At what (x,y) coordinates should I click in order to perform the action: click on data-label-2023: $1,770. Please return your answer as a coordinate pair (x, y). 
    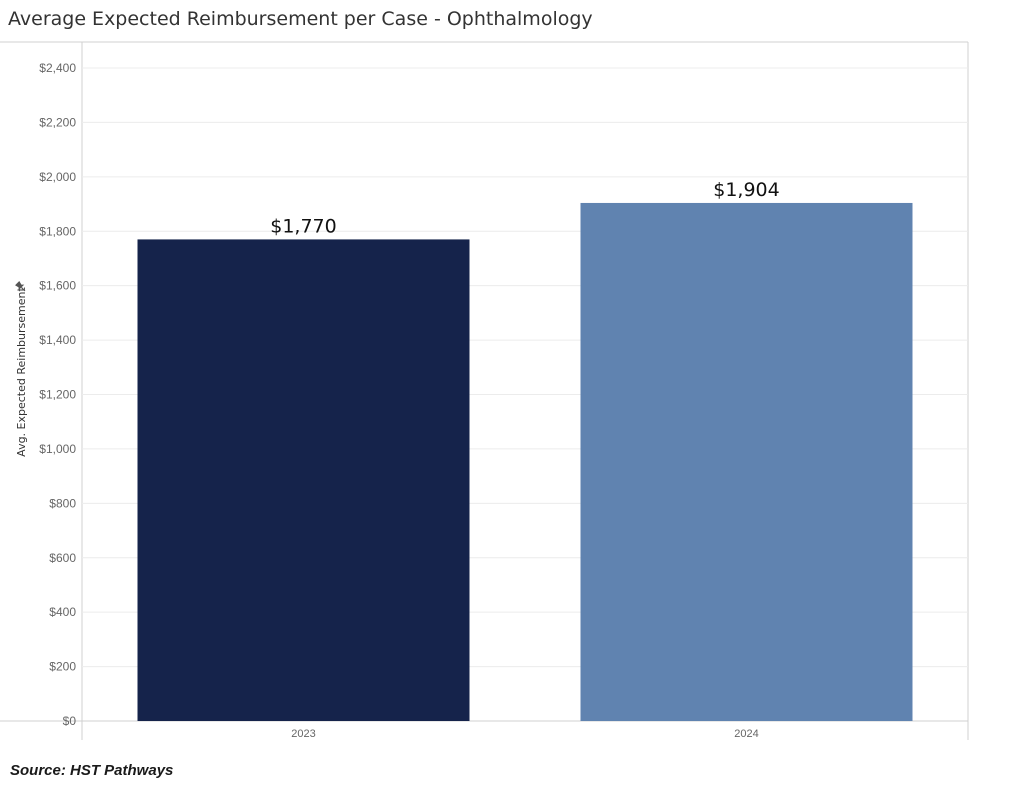
    Looking at the image, I should click on (303, 226).